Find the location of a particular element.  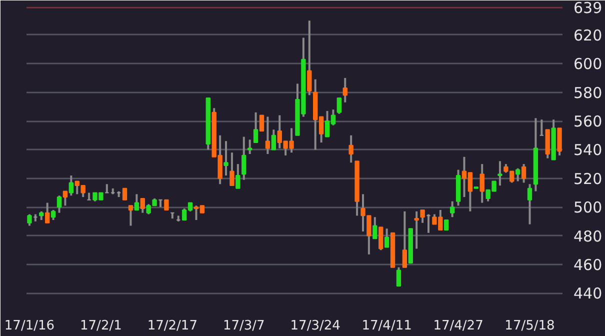

y-tick-label: 560 is located at coordinates (588, 121).